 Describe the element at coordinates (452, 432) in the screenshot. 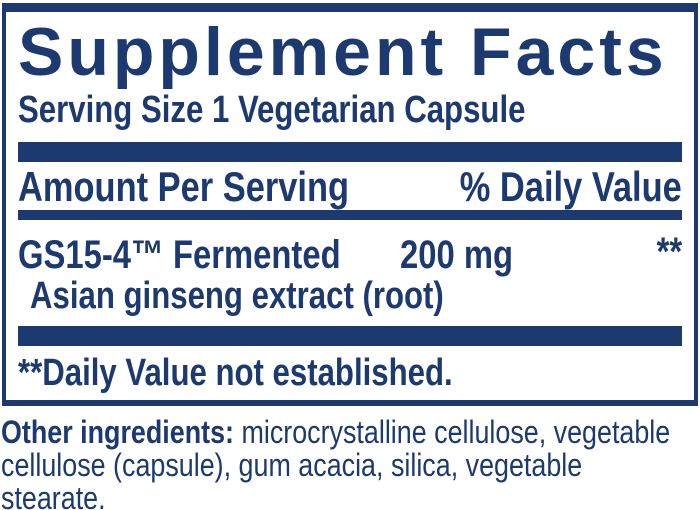

I see `other-ingredients-line1-rest: microcrystalline cellulose, vegetable` at that location.